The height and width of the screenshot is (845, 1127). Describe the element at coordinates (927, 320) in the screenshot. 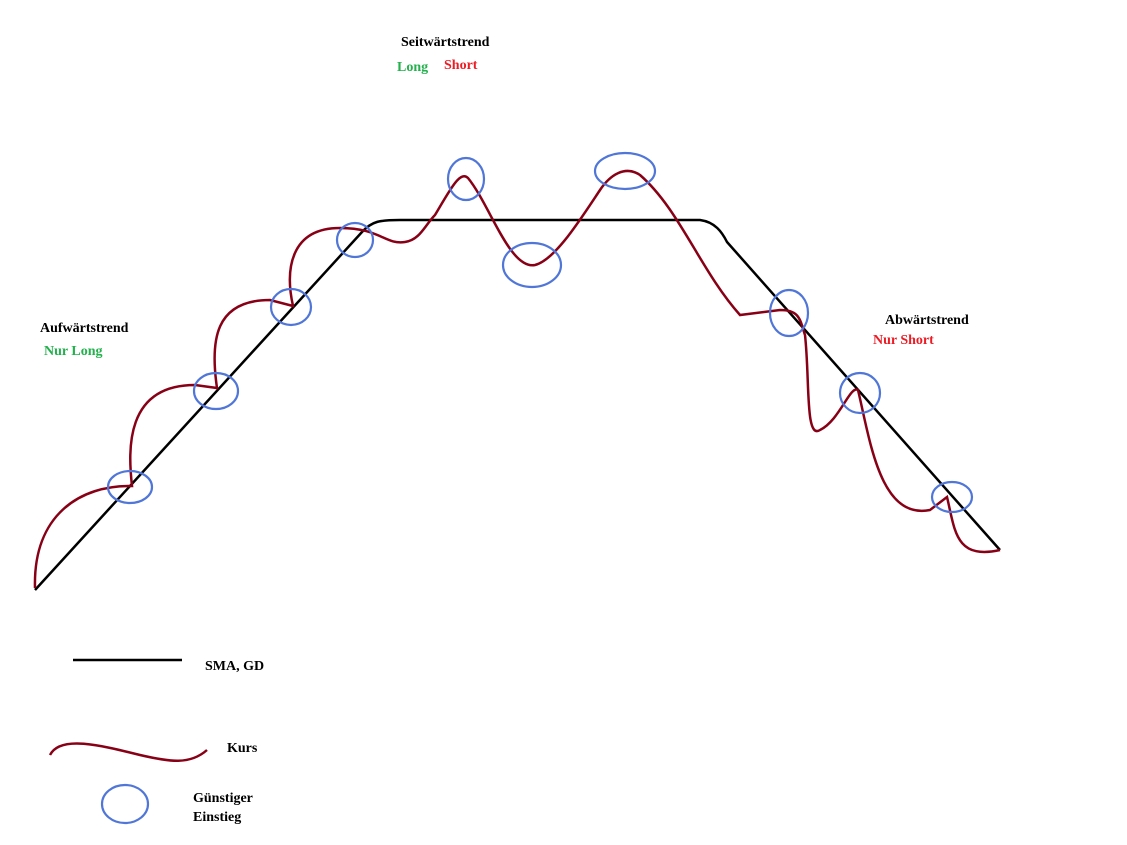

I see `phase-title: Abwärtstrend` at that location.